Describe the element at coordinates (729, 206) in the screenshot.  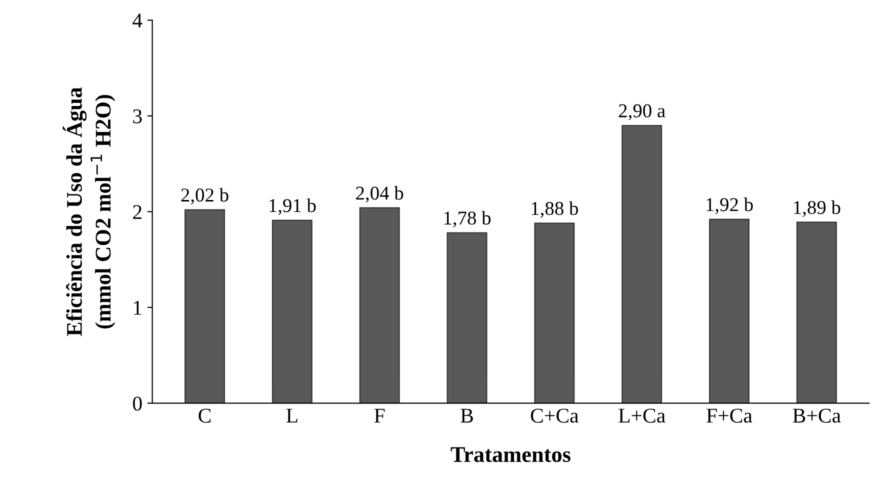
I see `data-label: 1,92 b` at that location.